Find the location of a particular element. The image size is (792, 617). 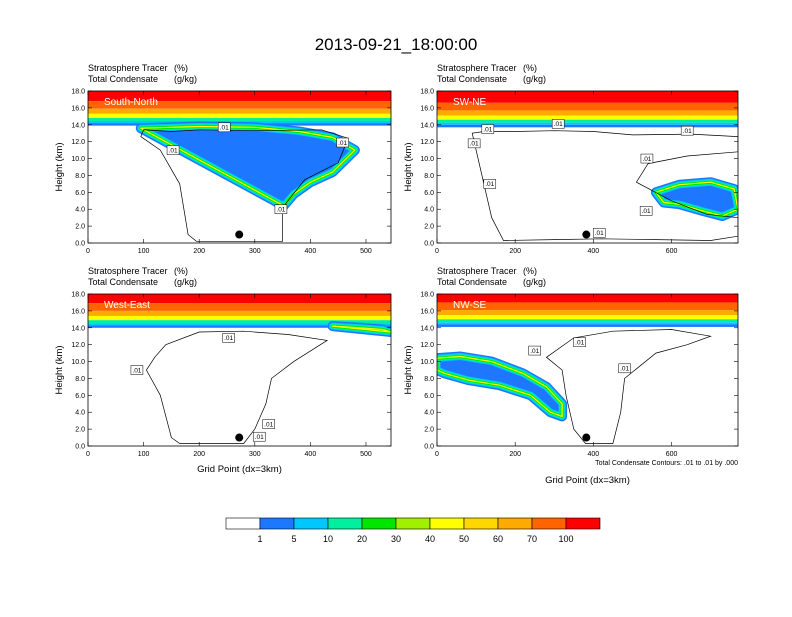

figure-title: 2013-09-21_18:00:00 is located at coordinates (396, 44).